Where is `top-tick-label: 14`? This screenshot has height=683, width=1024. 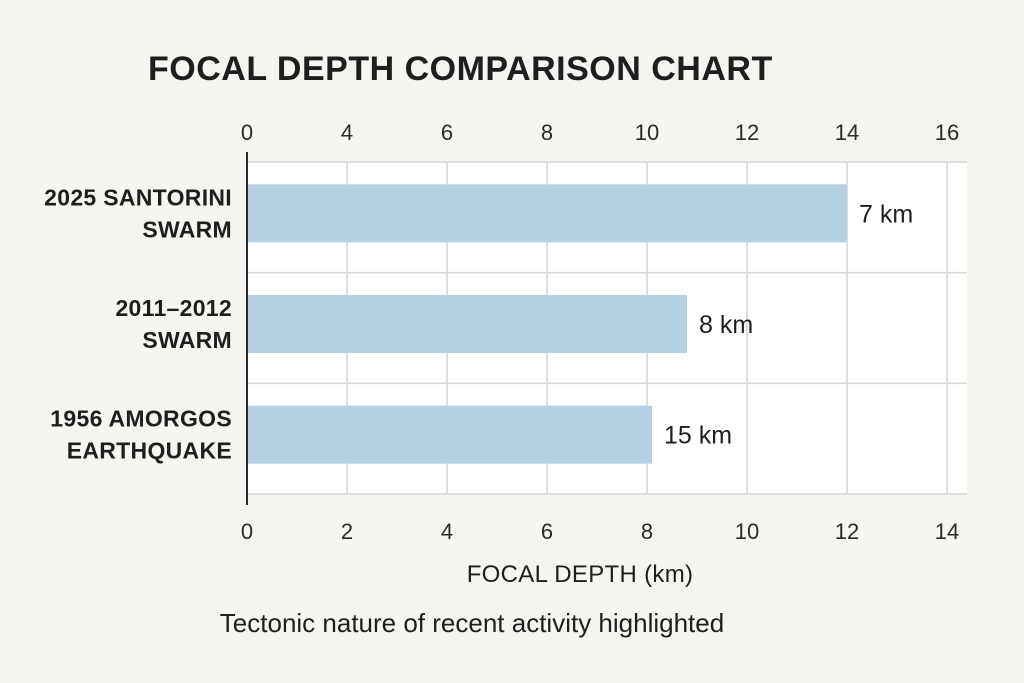 top-tick-label: 14 is located at coordinates (847, 132).